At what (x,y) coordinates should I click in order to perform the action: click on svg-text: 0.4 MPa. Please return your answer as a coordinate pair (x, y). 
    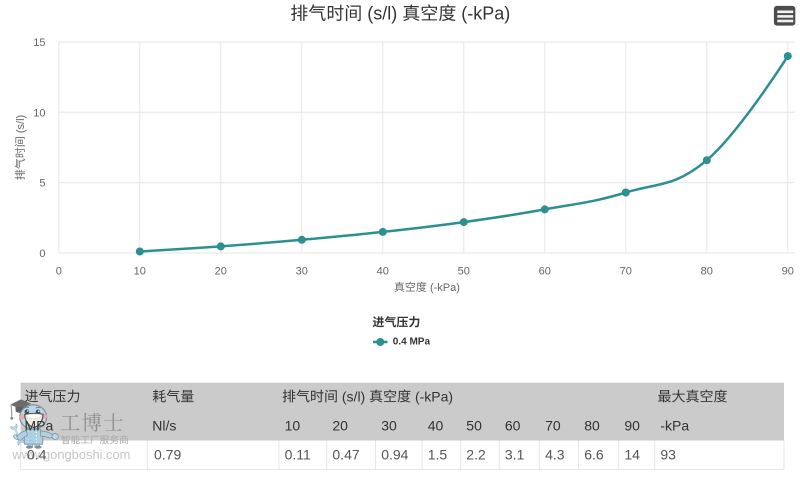
    Looking at the image, I should click on (412, 342).